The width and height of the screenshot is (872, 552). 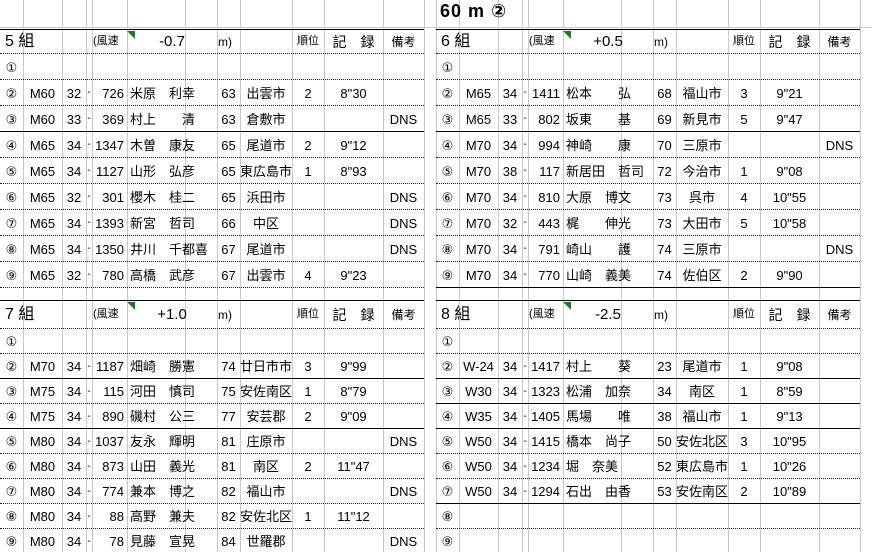 What do you see at coordinates (266, 197) in the screenshot?
I see `cell-city: 浜田市` at bounding box center [266, 197].